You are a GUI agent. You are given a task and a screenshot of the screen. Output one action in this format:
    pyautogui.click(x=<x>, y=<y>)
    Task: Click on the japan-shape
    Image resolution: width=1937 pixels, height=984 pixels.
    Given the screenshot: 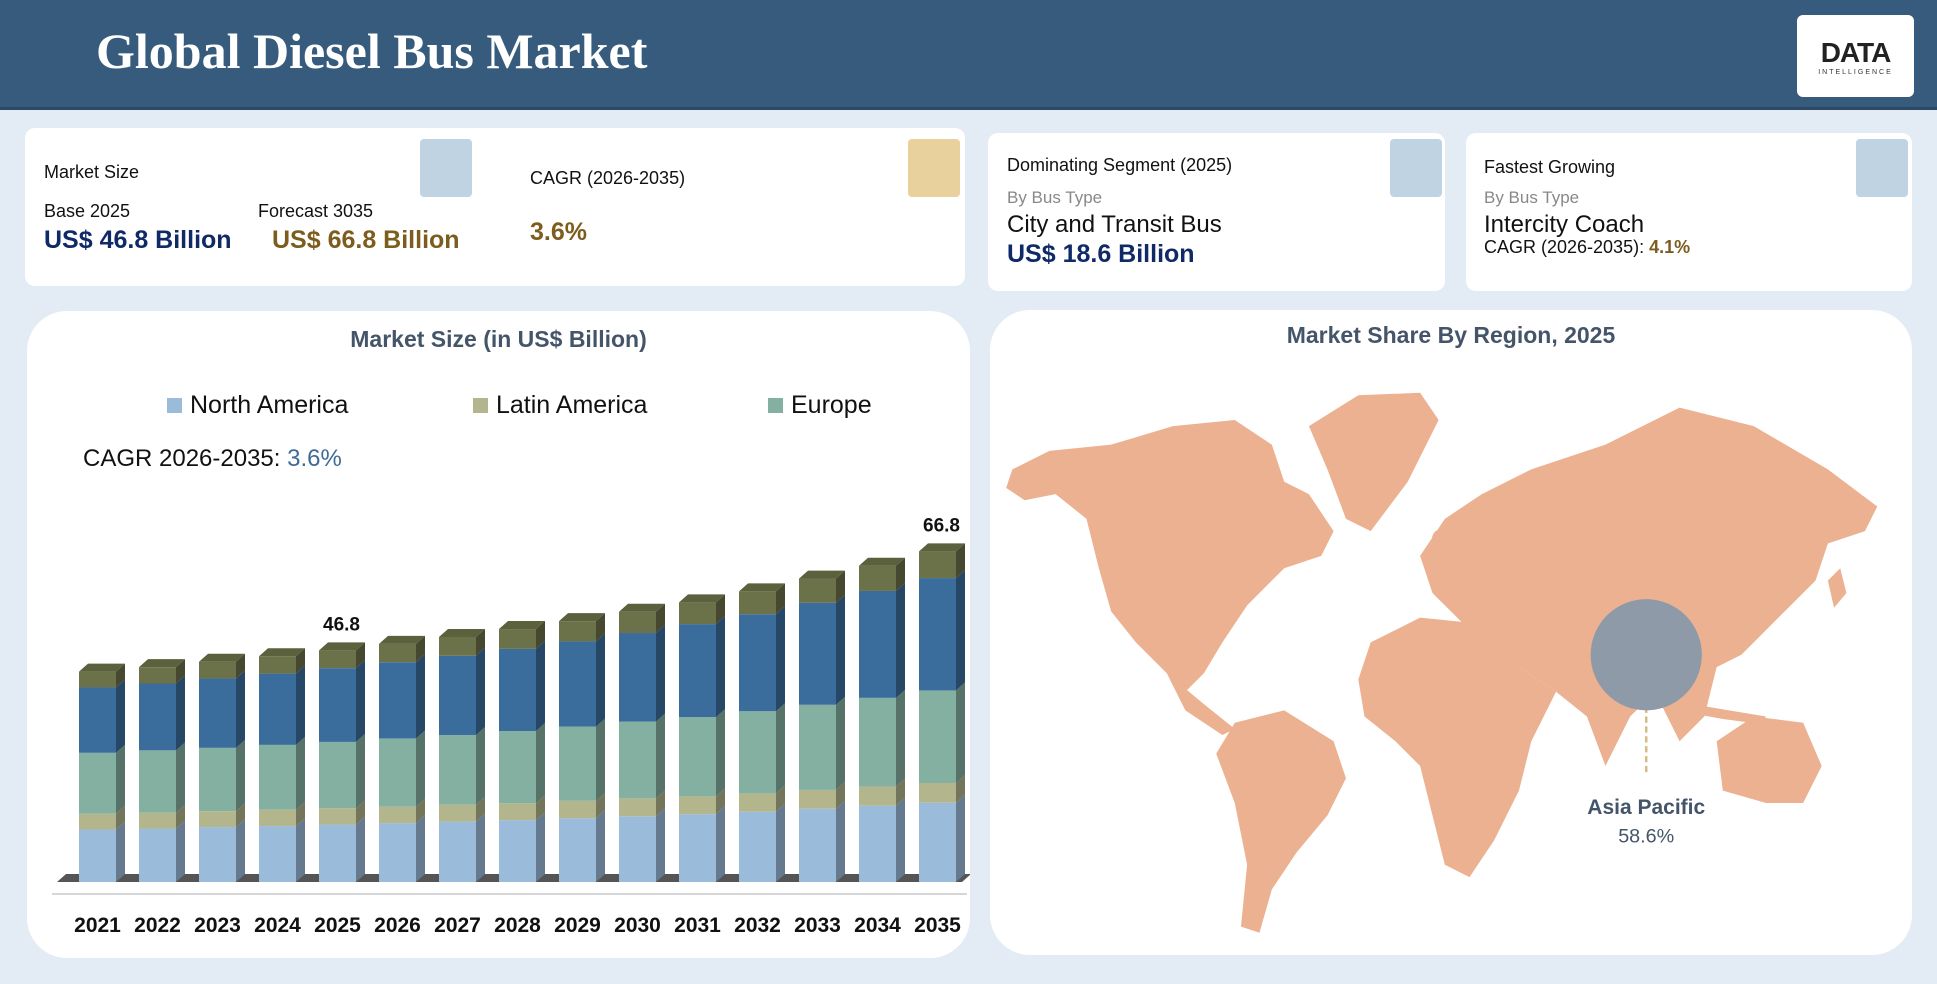 What is the action you would take?
    pyautogui.click(x=1837, y=588)
    